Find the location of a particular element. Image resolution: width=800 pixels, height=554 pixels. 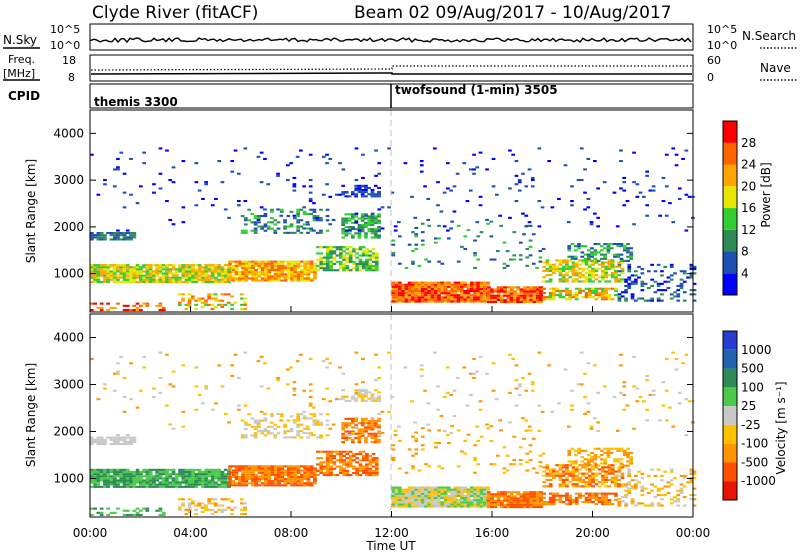

velocity-colorbar-bin is located at coordinates (730, 490).